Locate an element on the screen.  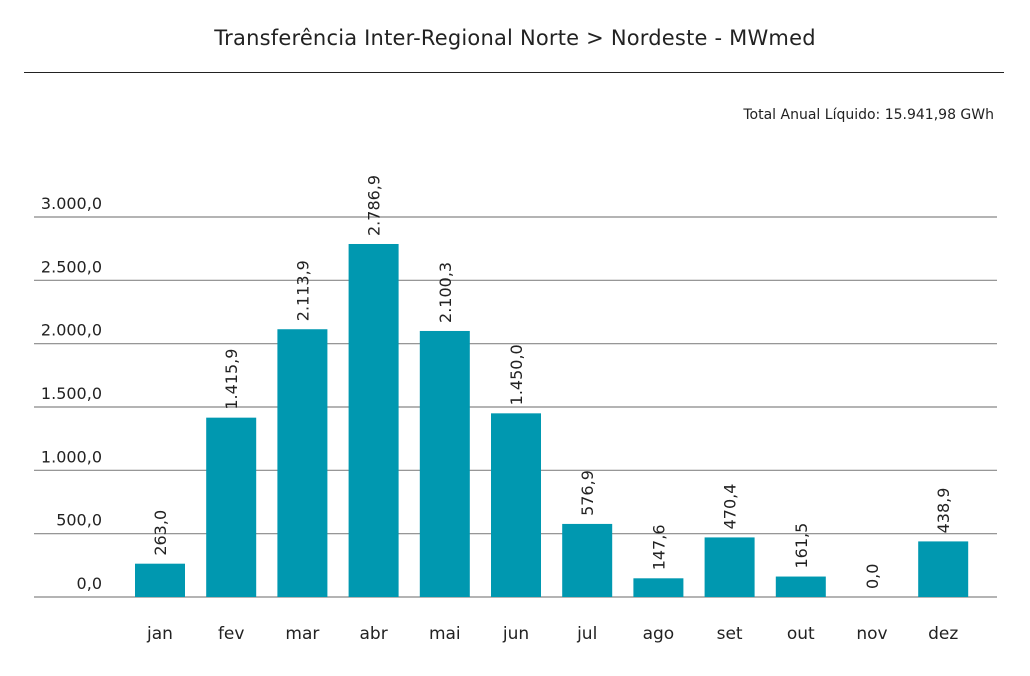
data-label-nov: 0,0 is located at coordinates (872, 576).